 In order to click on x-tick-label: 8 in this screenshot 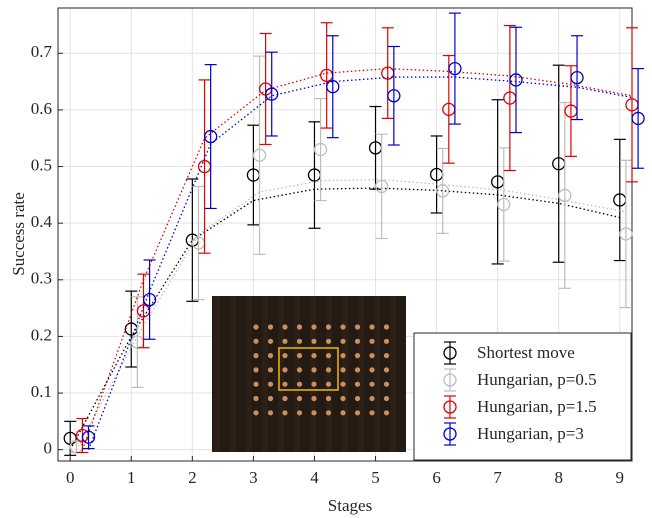, I will do `click(558, 477)`.